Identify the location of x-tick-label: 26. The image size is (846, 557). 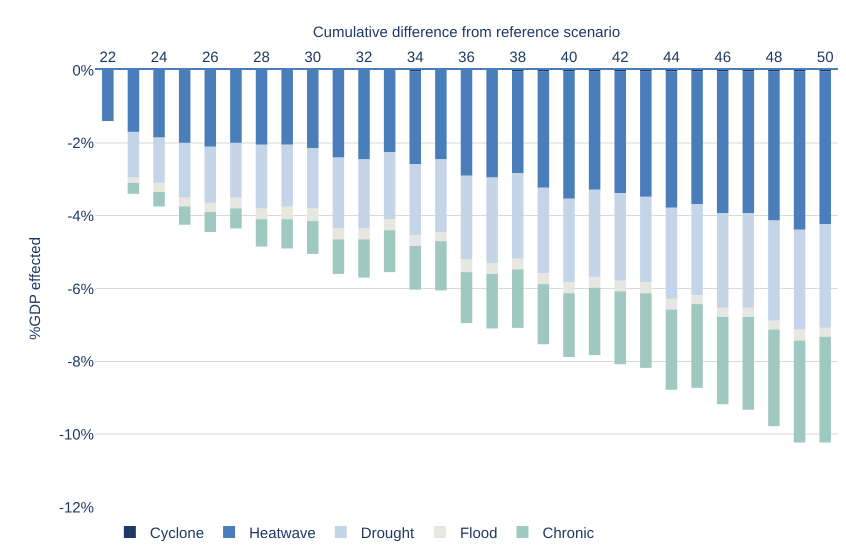
(210, 57).